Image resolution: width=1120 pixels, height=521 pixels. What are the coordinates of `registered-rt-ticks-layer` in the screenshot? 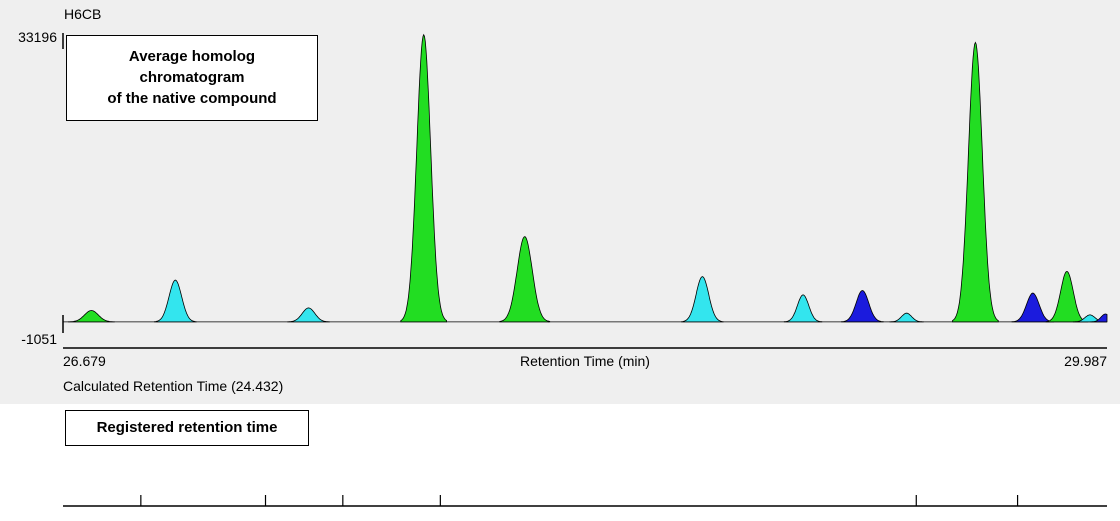 It's located at (585, 501).